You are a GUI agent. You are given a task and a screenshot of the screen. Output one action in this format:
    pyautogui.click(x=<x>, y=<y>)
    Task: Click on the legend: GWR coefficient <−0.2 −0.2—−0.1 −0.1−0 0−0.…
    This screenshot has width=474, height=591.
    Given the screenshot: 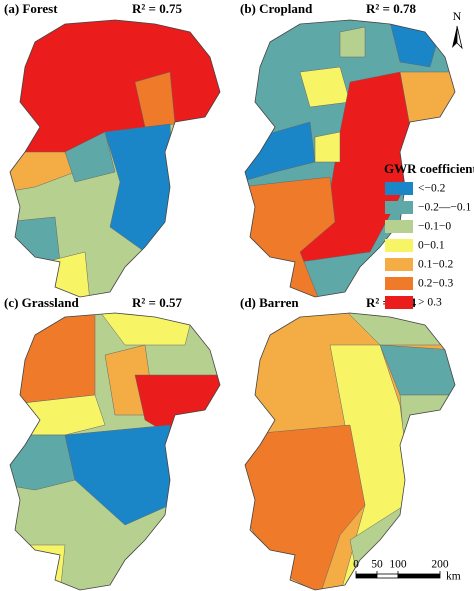 What is the action you would take?
    pyautogui.click(x=429, y=235)
    